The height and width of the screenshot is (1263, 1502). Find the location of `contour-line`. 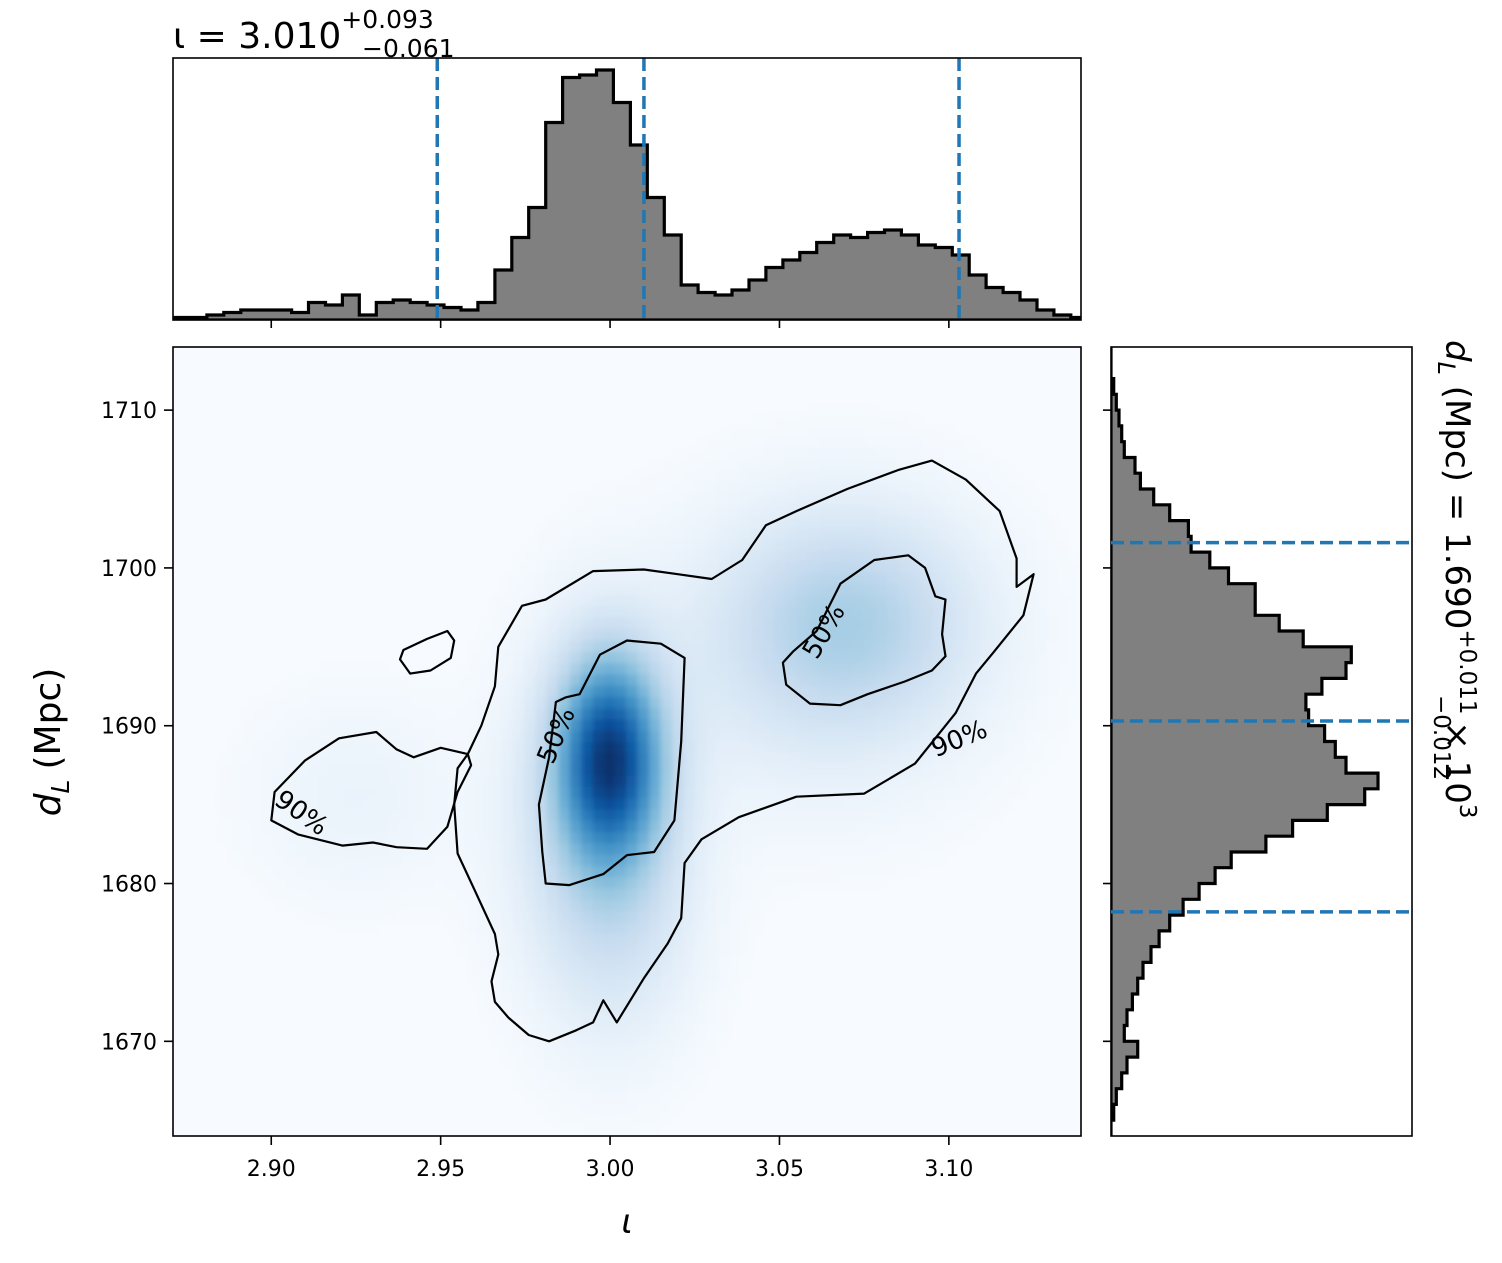

contour-line is located at coordinates (371, 790).